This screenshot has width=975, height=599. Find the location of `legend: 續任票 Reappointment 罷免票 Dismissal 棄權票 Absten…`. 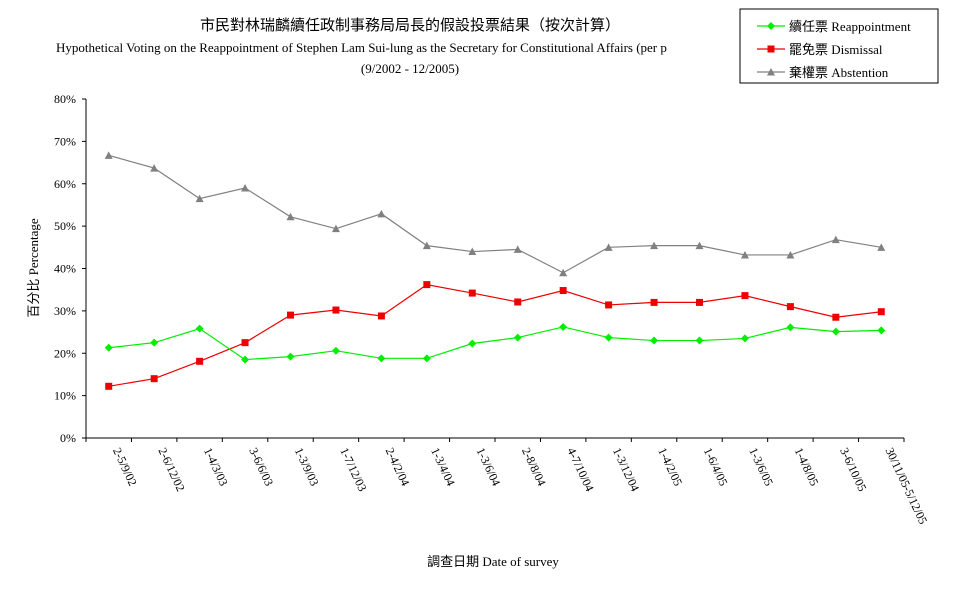

legend: 續任票 Reappointment 罷免票 Dismissal 棄權票 Absten… is located at coordinates (839, 46).